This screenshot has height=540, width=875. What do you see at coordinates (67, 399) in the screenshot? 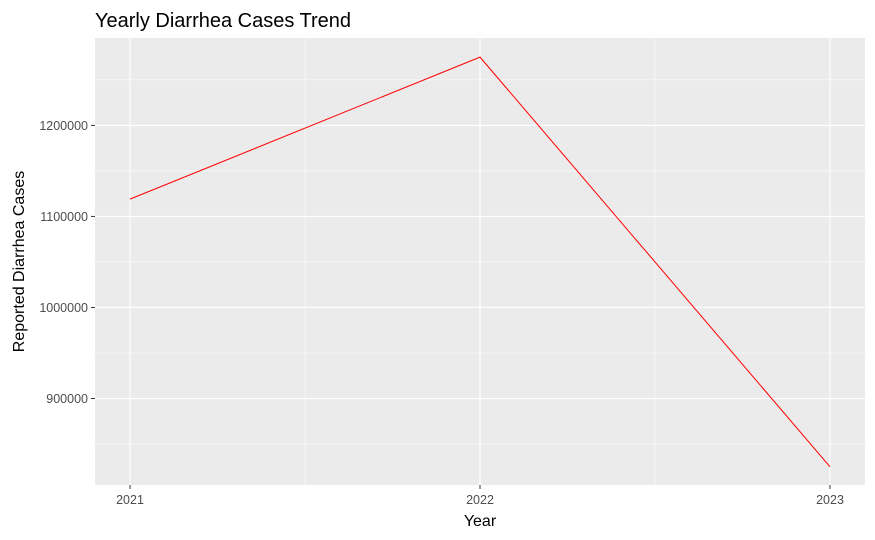
I see `y-tick-label: 900000` at bounding box center [67, 399].